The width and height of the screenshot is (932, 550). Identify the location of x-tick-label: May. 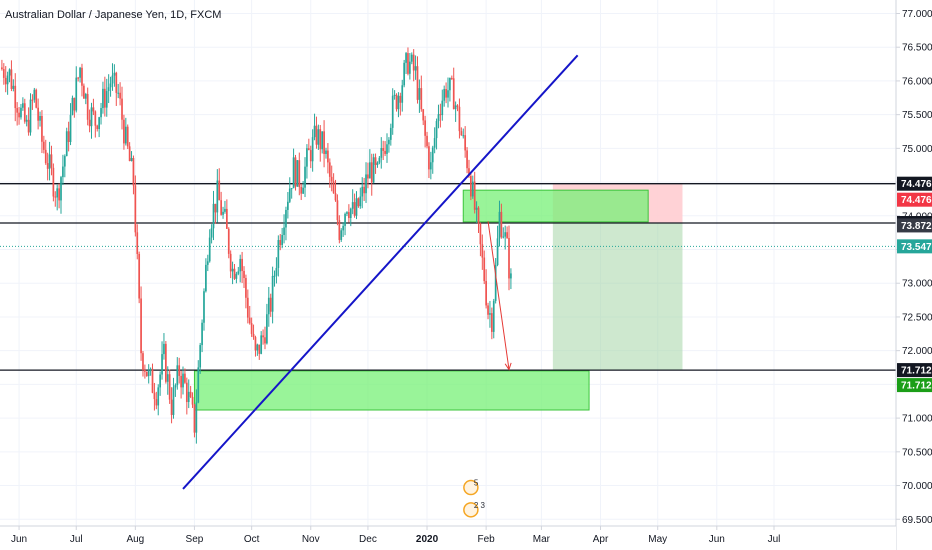
(657, 539).